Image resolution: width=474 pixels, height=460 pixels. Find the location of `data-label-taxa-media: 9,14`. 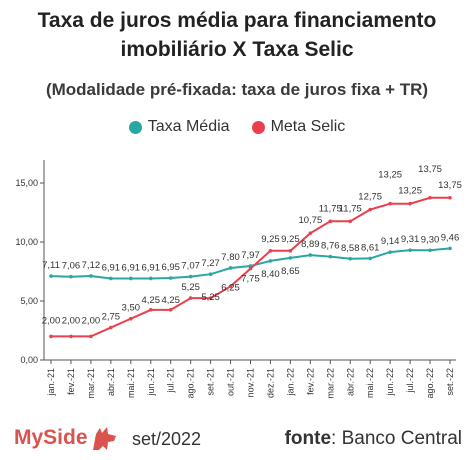

data-label-taxa-media: 9,14 is located at coordinates (390, 241).